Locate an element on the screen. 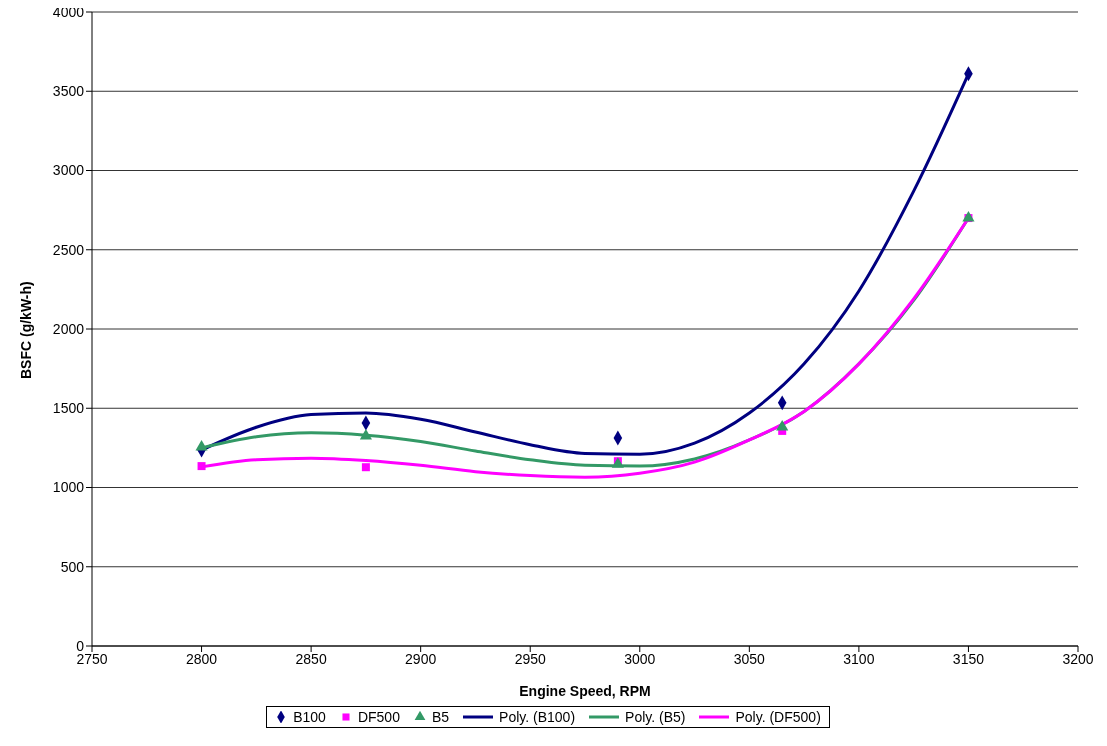 The image size is (1107, 746). y-tick-label: 4000 is located at coordinates (68, 11).